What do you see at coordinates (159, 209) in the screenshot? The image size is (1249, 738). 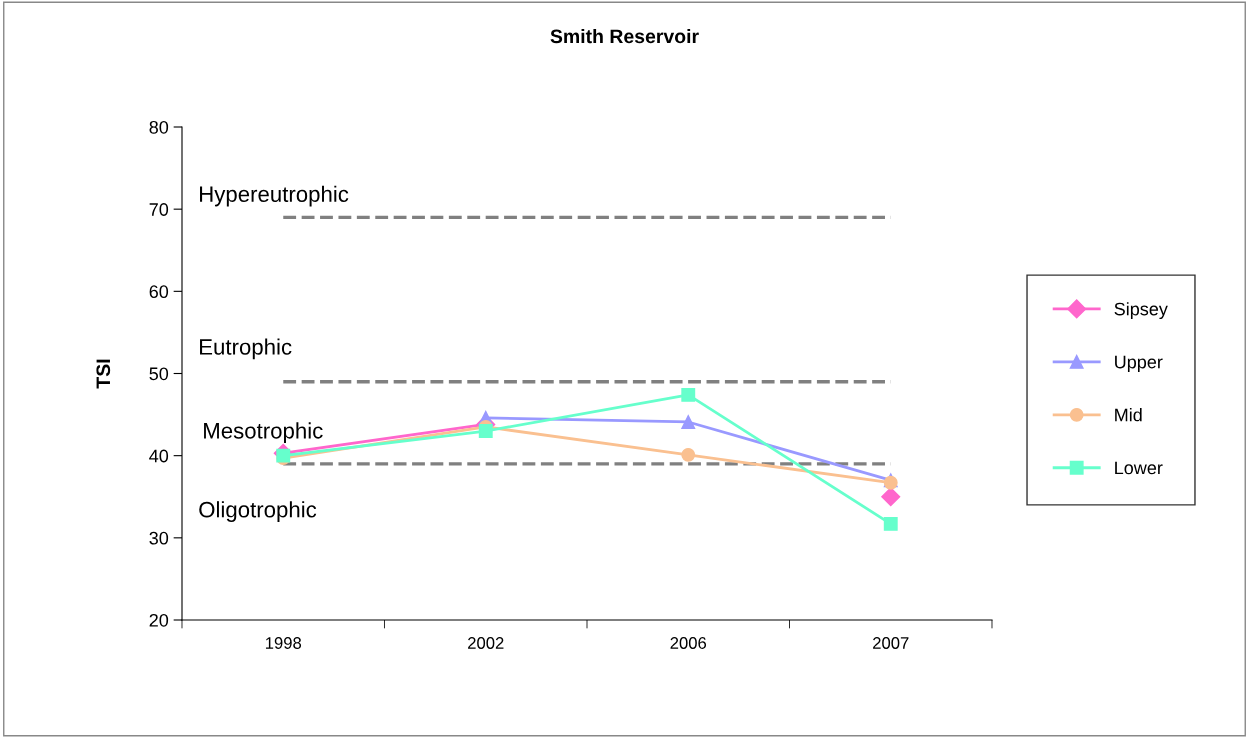 I see `y-tick-label: 70` at bounding box center [159, 209].